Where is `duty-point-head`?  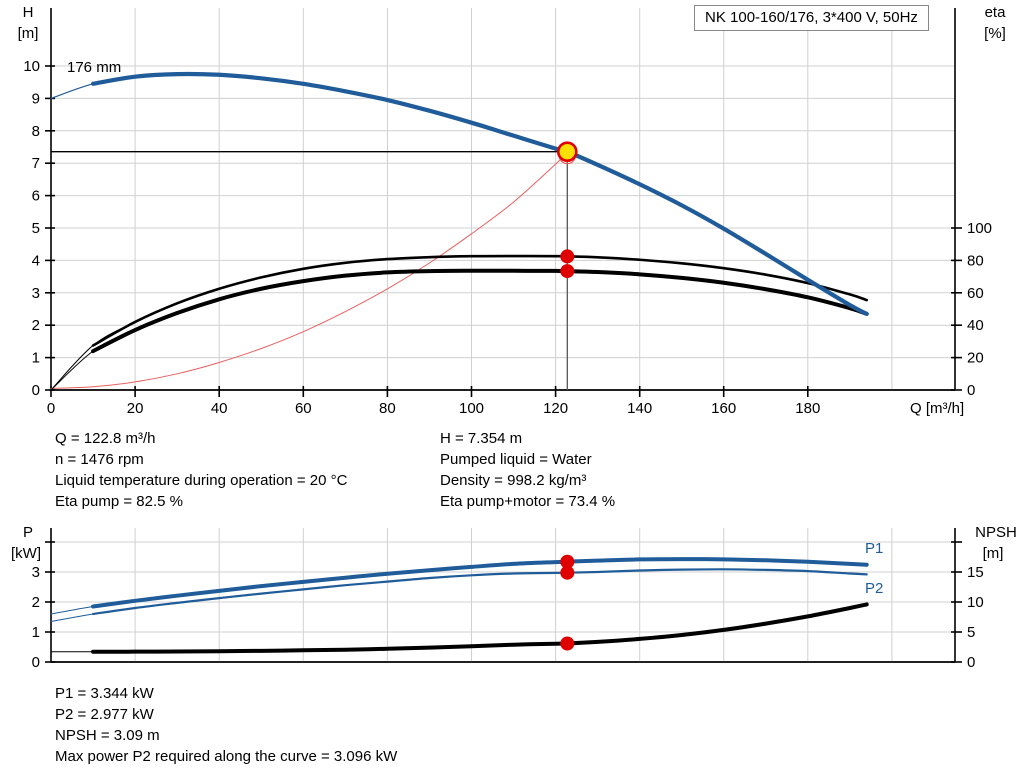
duty-point-head is located at coordinates (567, 151).